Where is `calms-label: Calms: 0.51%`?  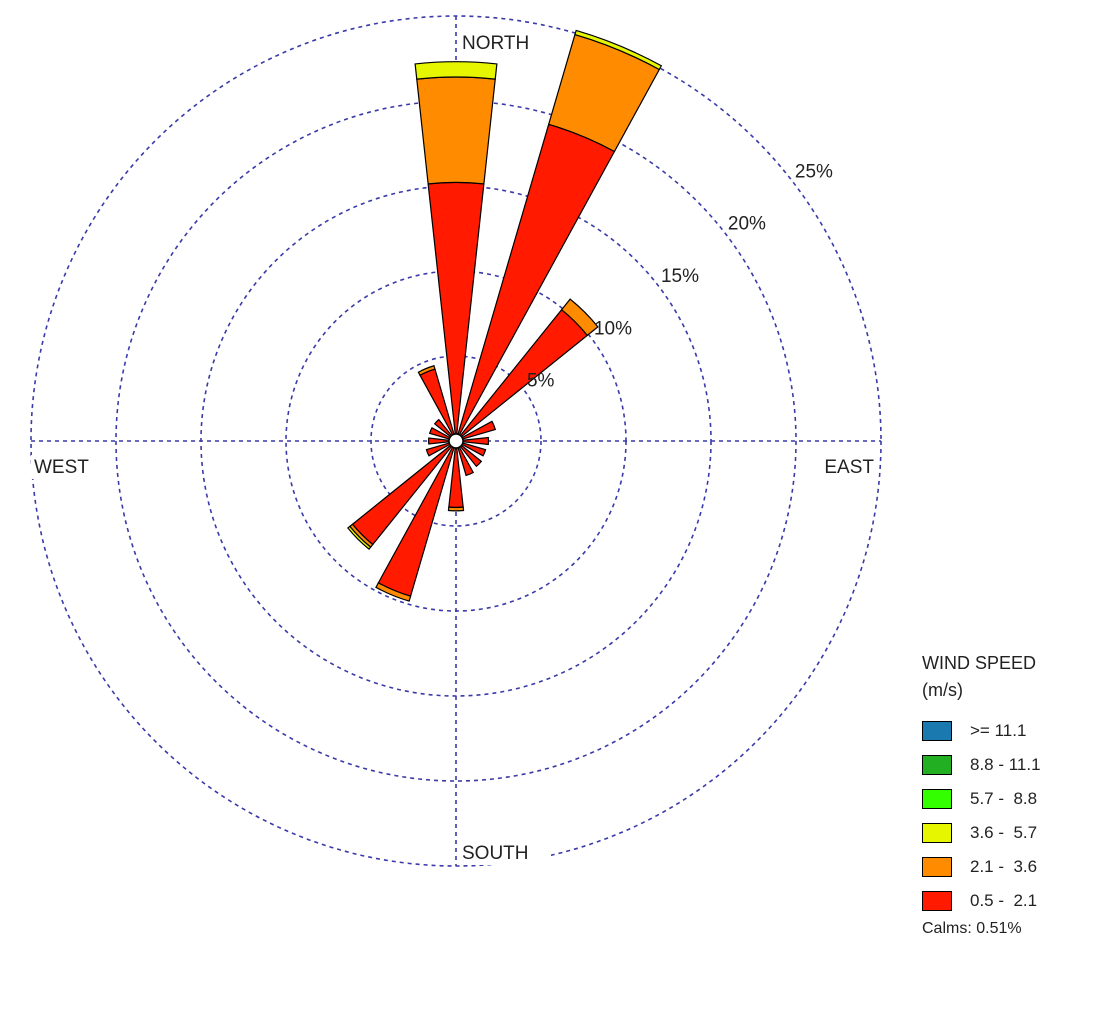 calms-label: Calms: 0.51% is located at coordinates (972, 928).